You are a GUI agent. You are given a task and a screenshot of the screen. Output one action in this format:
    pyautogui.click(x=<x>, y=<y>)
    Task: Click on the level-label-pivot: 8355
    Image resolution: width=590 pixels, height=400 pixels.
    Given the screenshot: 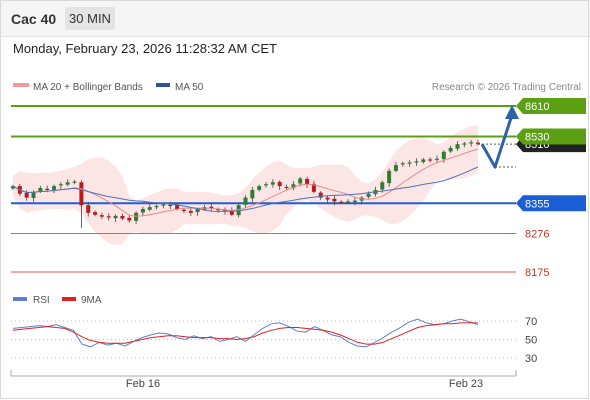 What is the action you would take?
    pyautogui.click(x=537, y=204)
    